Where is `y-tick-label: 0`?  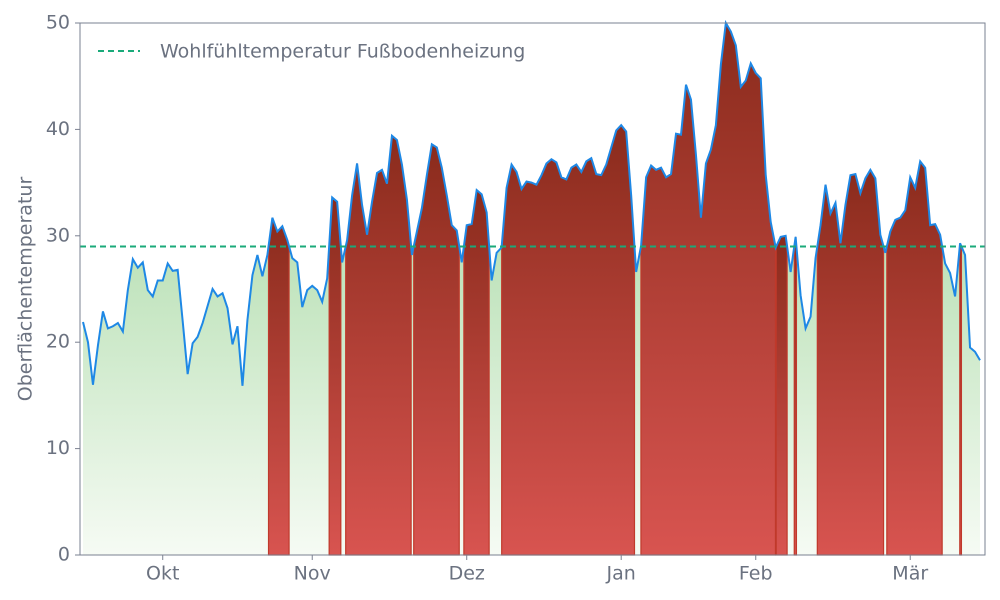
y-tick-label: 0 is located at coordinates (64, 555).